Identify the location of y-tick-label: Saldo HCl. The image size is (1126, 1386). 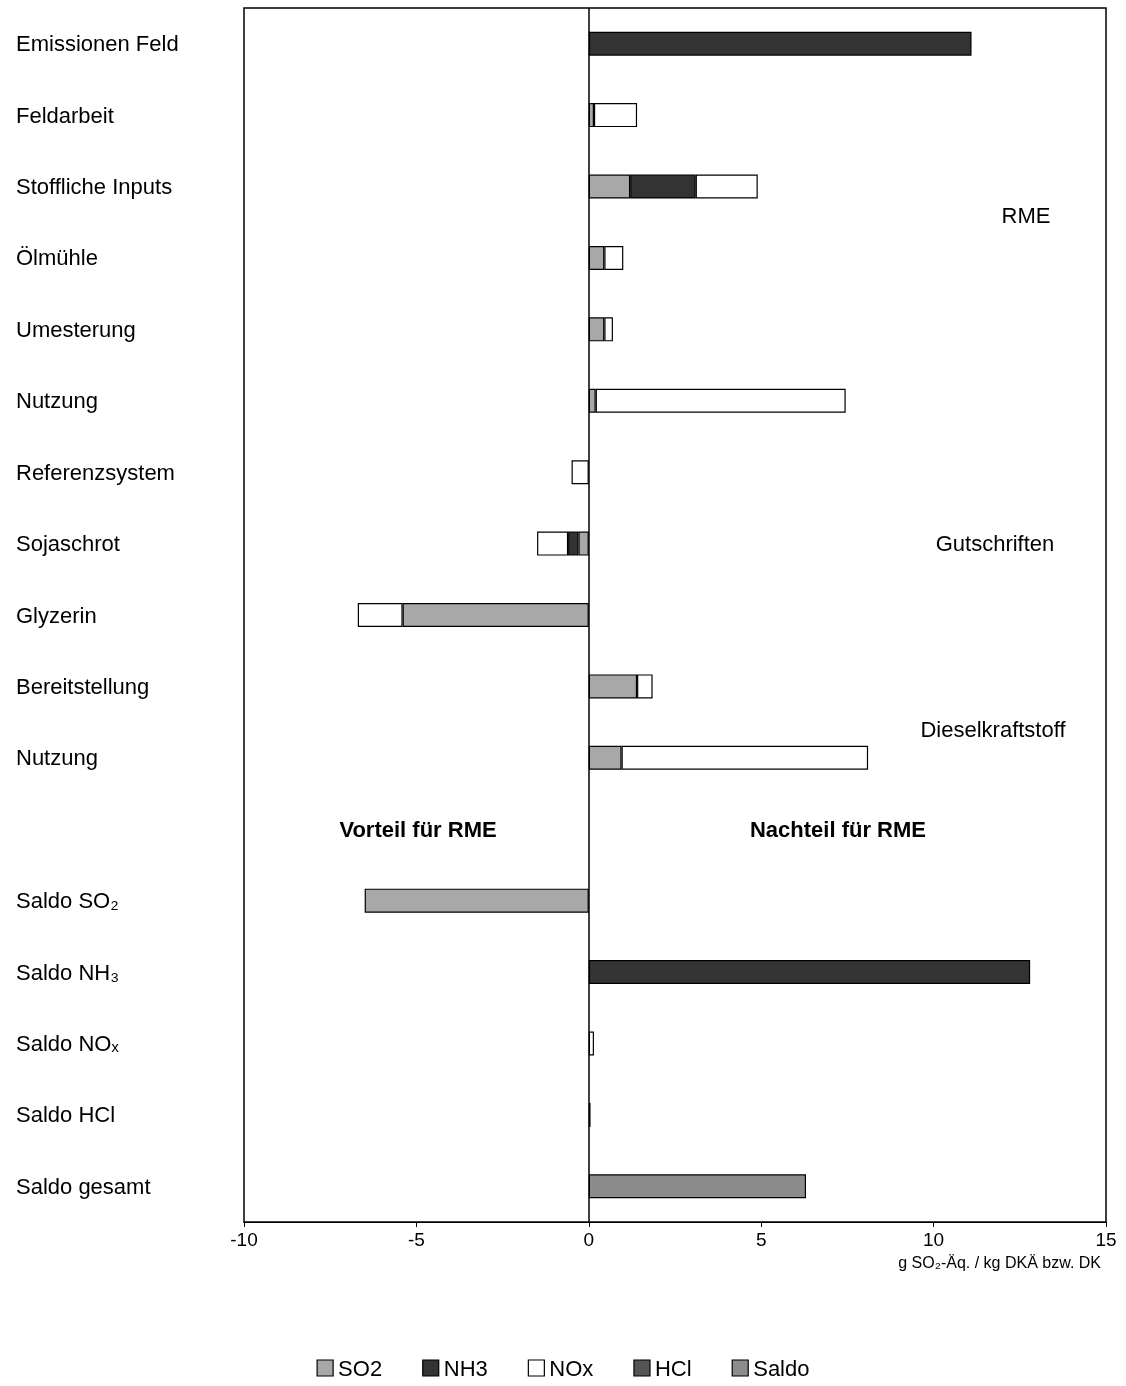
(66, 1115).